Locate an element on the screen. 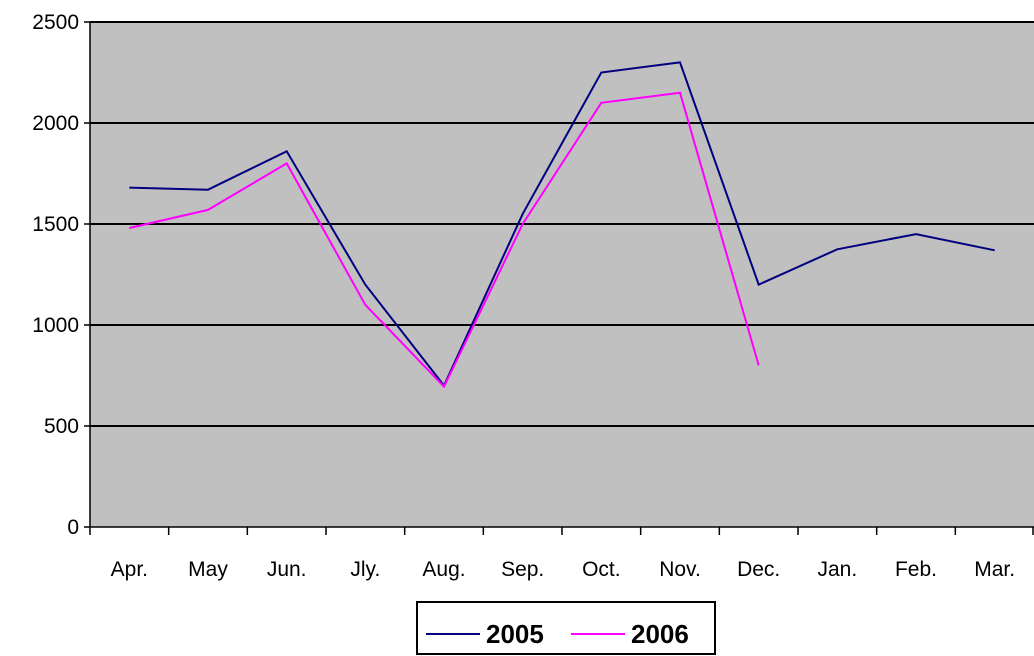 Image resolution: width=1034 pixels, height=656 pixels. x-tick-label: Jly. is located at coordinates (365, 569).